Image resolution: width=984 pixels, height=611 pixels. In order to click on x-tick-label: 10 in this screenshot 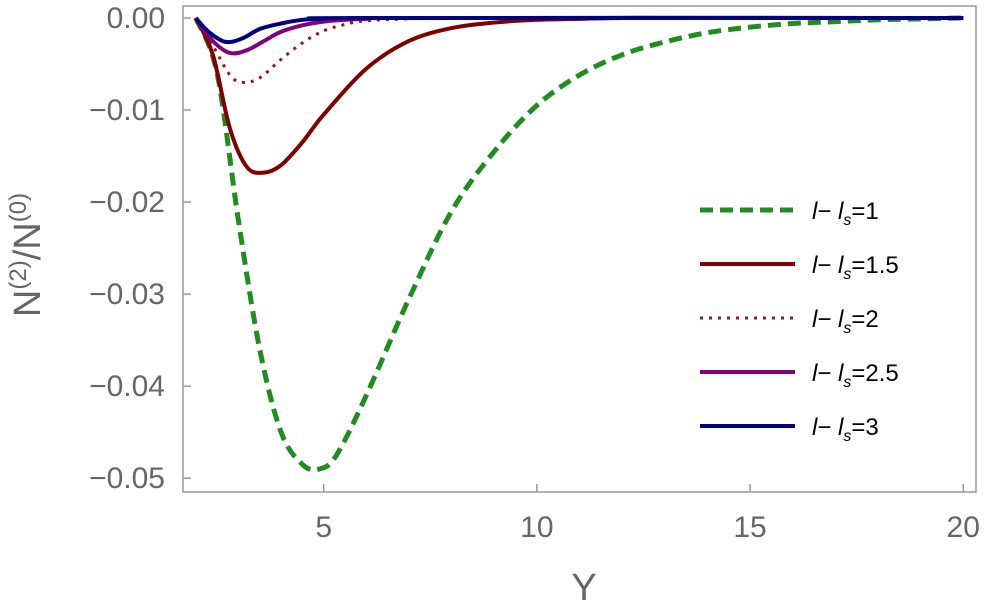, I will do `click(536, 527)`.